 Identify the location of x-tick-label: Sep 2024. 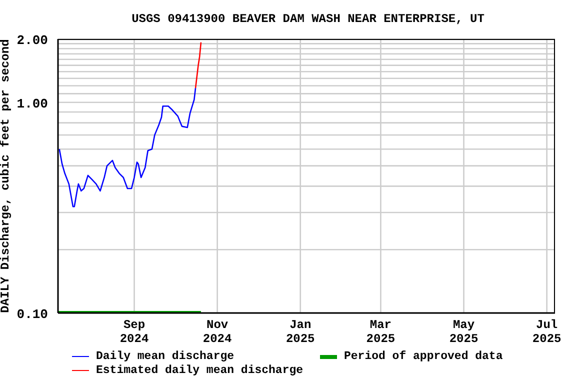
(134, 332).